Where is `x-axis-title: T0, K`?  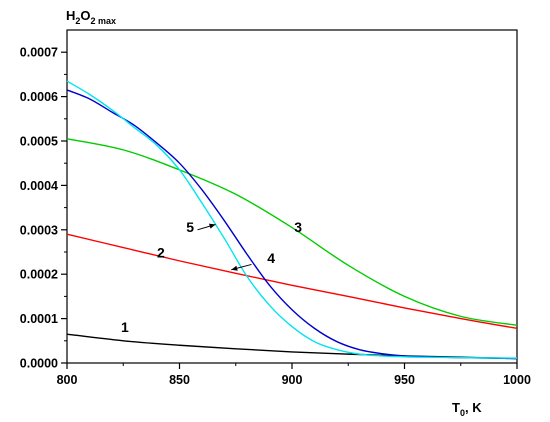
x-axis-title: T0, K is located at coordinates (467, 409).